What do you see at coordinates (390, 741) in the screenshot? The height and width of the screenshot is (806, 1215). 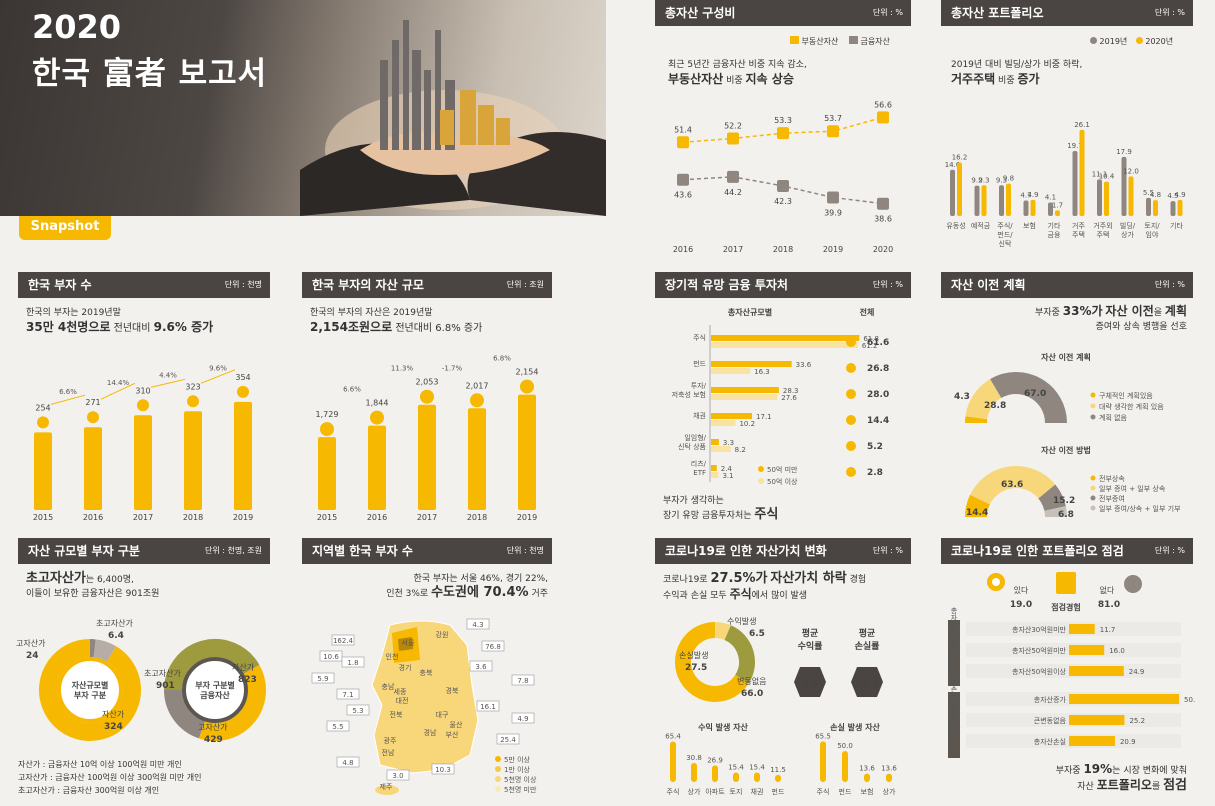 I see `region-label: 광주` at bounding box center [390, 741].